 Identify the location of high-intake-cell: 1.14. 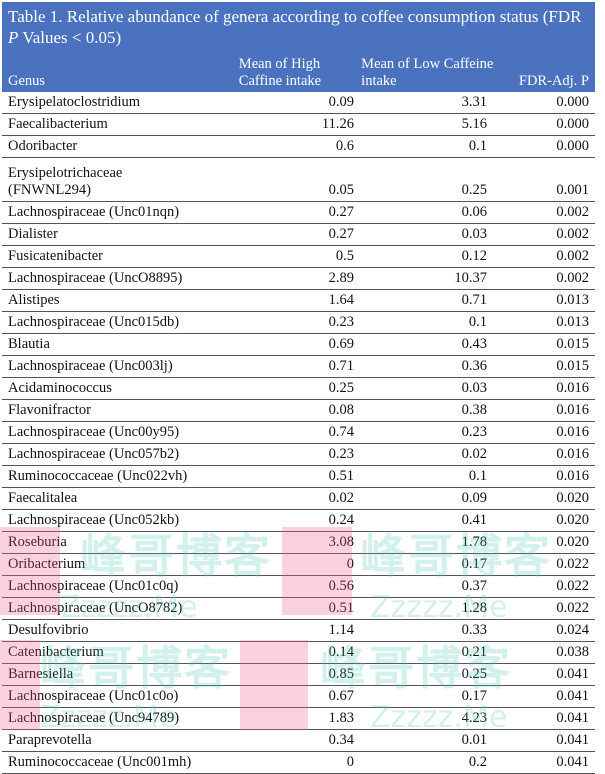
(341, 630).